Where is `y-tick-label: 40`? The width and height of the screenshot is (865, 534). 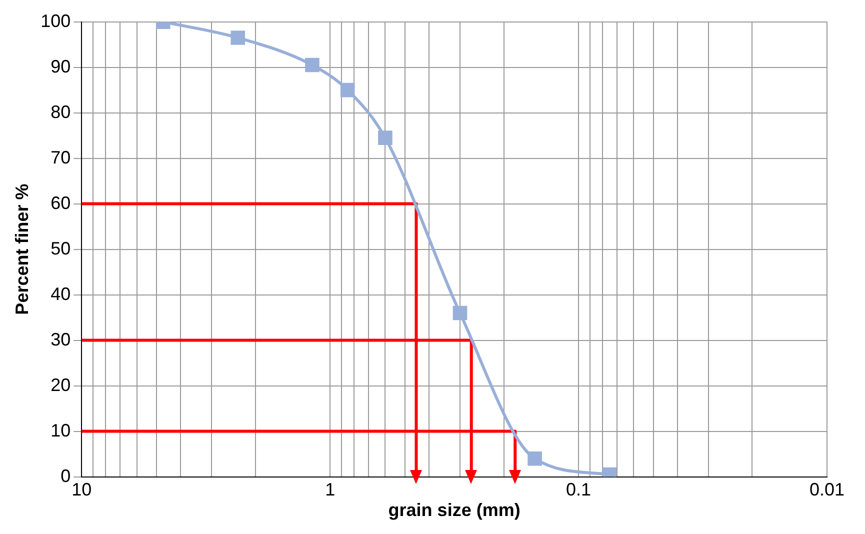
y-tick-label: 40 is located at coordinates (60, 294).